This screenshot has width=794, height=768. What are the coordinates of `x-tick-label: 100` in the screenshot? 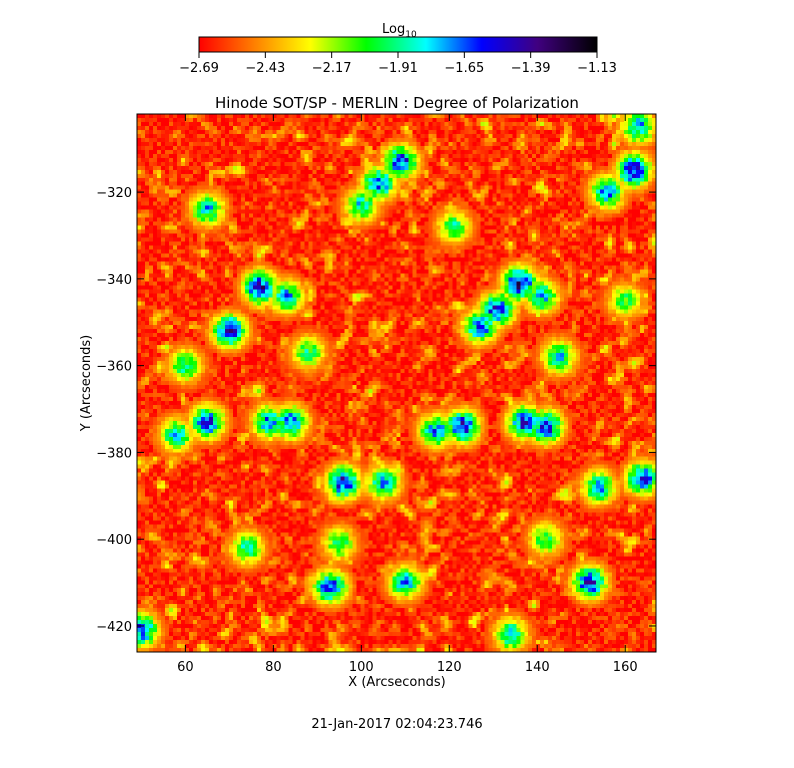 It's located at (361, 667).